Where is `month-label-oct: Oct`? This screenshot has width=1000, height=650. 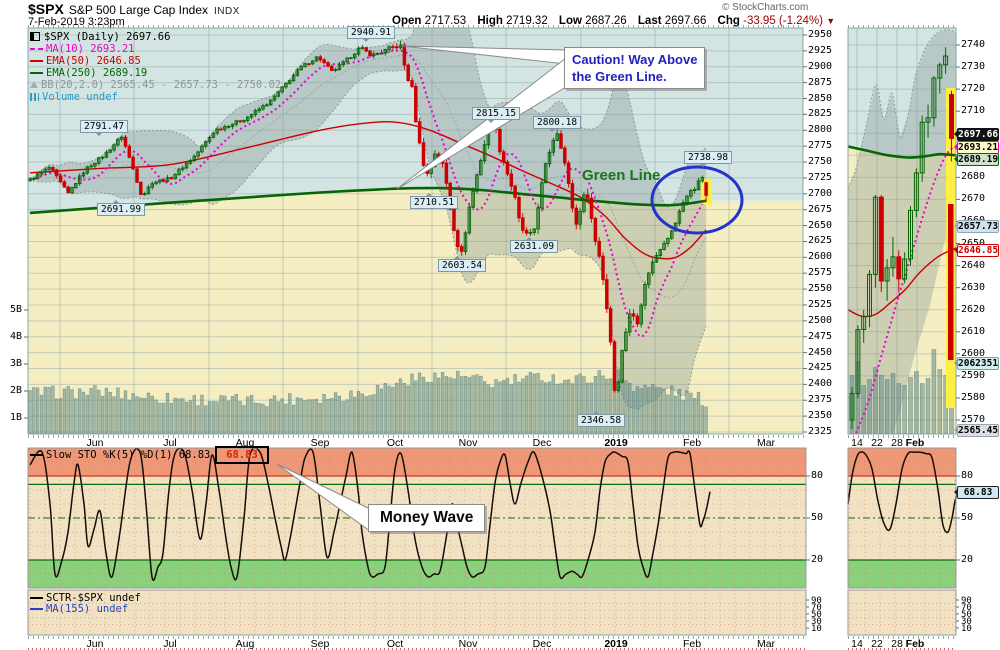 month-label-oct: Oct is located at coordinates (395, 644).